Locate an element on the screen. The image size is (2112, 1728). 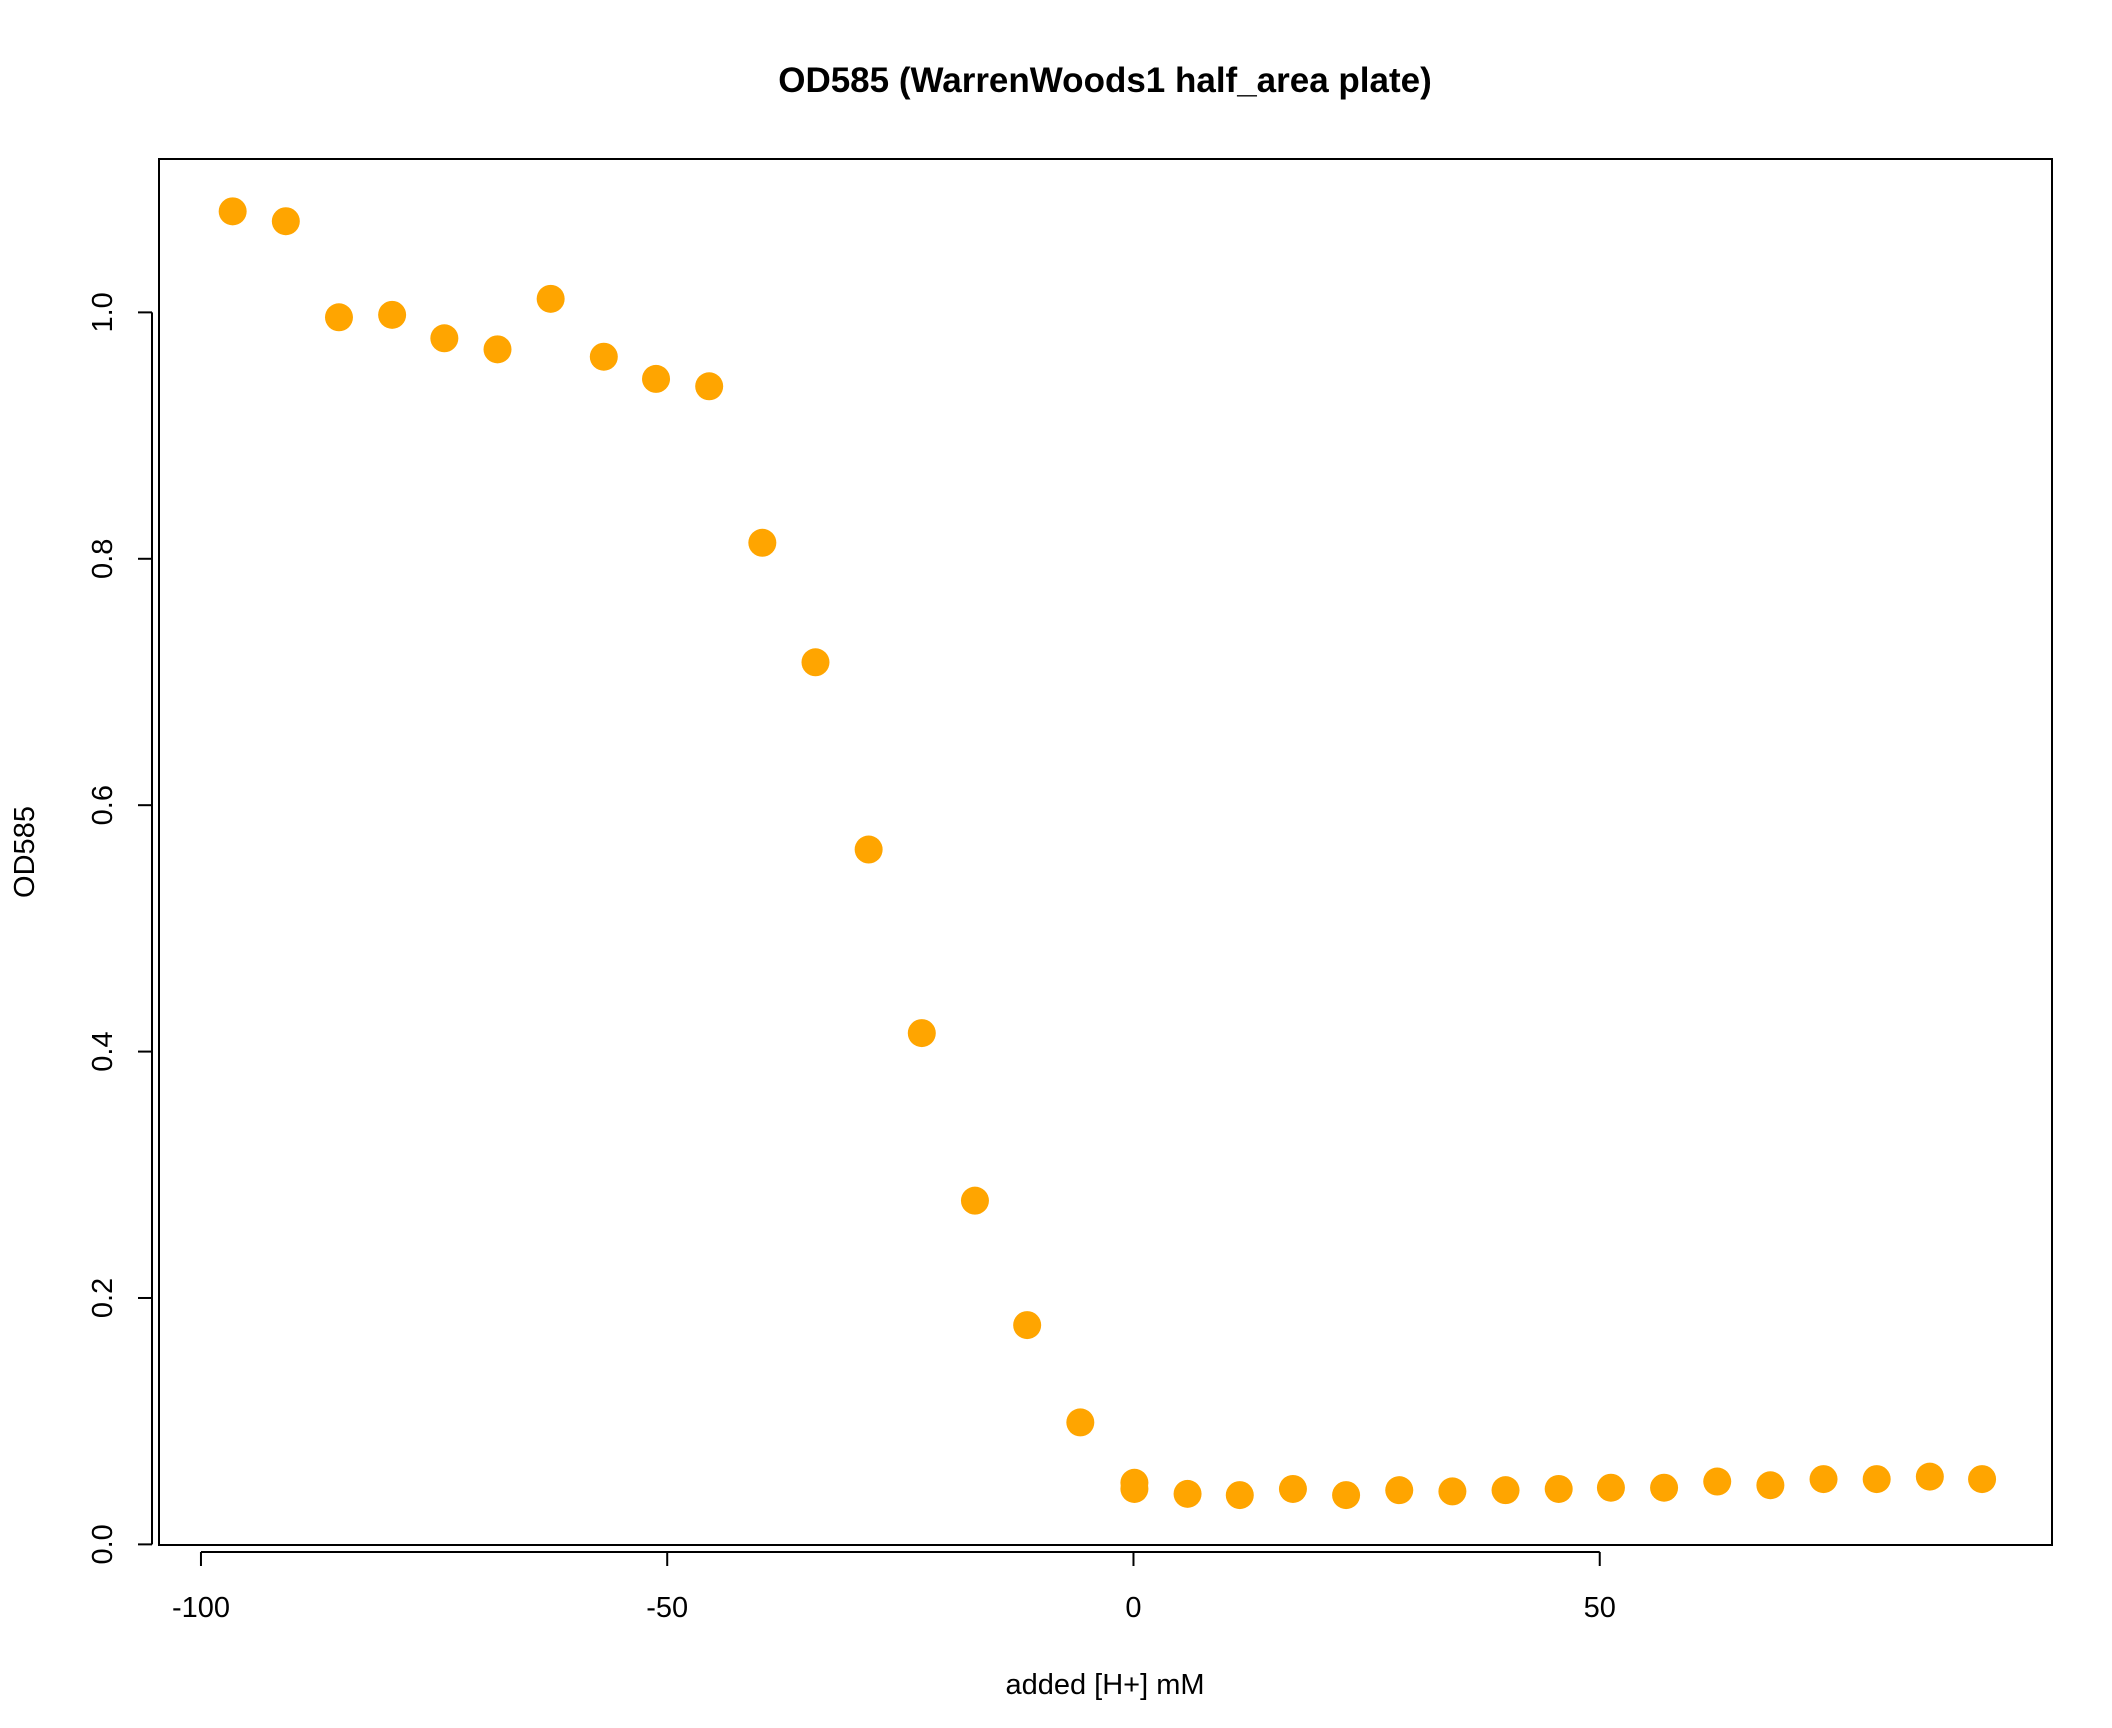
x-axis: -100 -50 0 50 is located at coordinates (894, 1587).